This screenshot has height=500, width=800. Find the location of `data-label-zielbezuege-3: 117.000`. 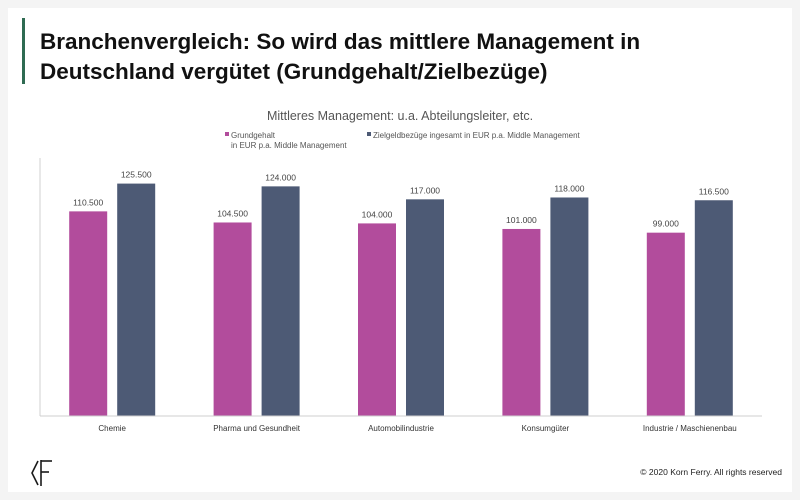

data-label-zielbezuege-3: 117.000 is located at coordinates (425, 190).